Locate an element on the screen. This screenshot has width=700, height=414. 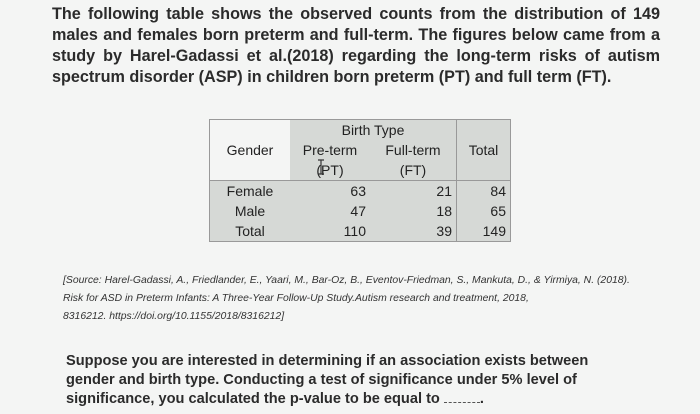
cell-fullterm: 21 is located at coordinates (444, 191).